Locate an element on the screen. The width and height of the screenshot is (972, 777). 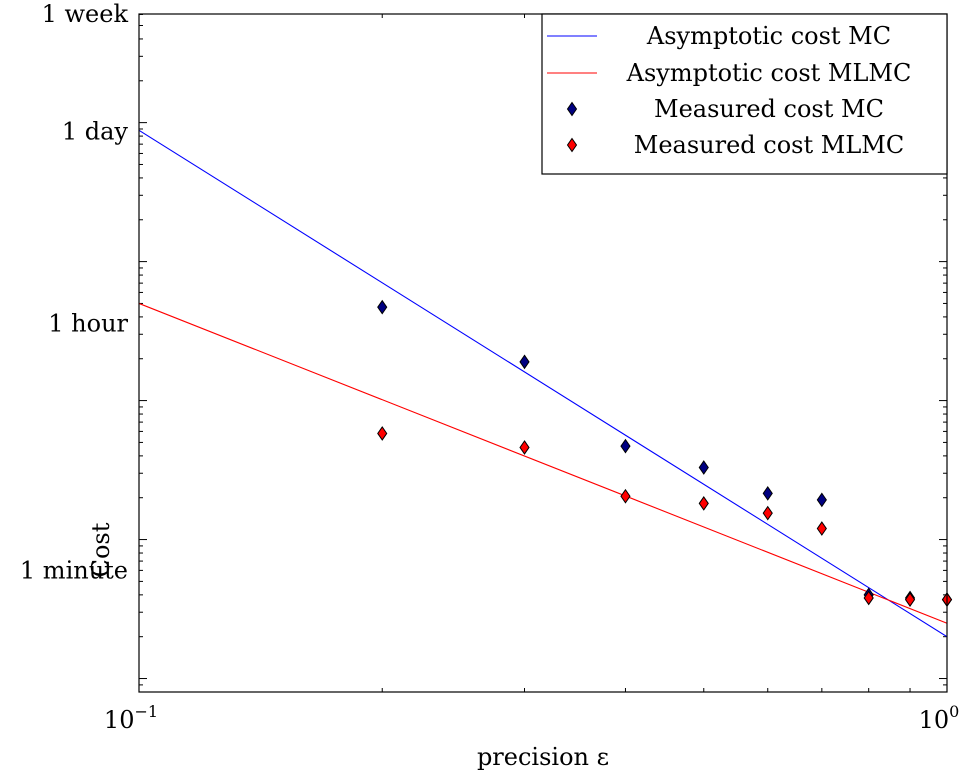
y-tick-label: 1 week is located at coordinates (85, 14).